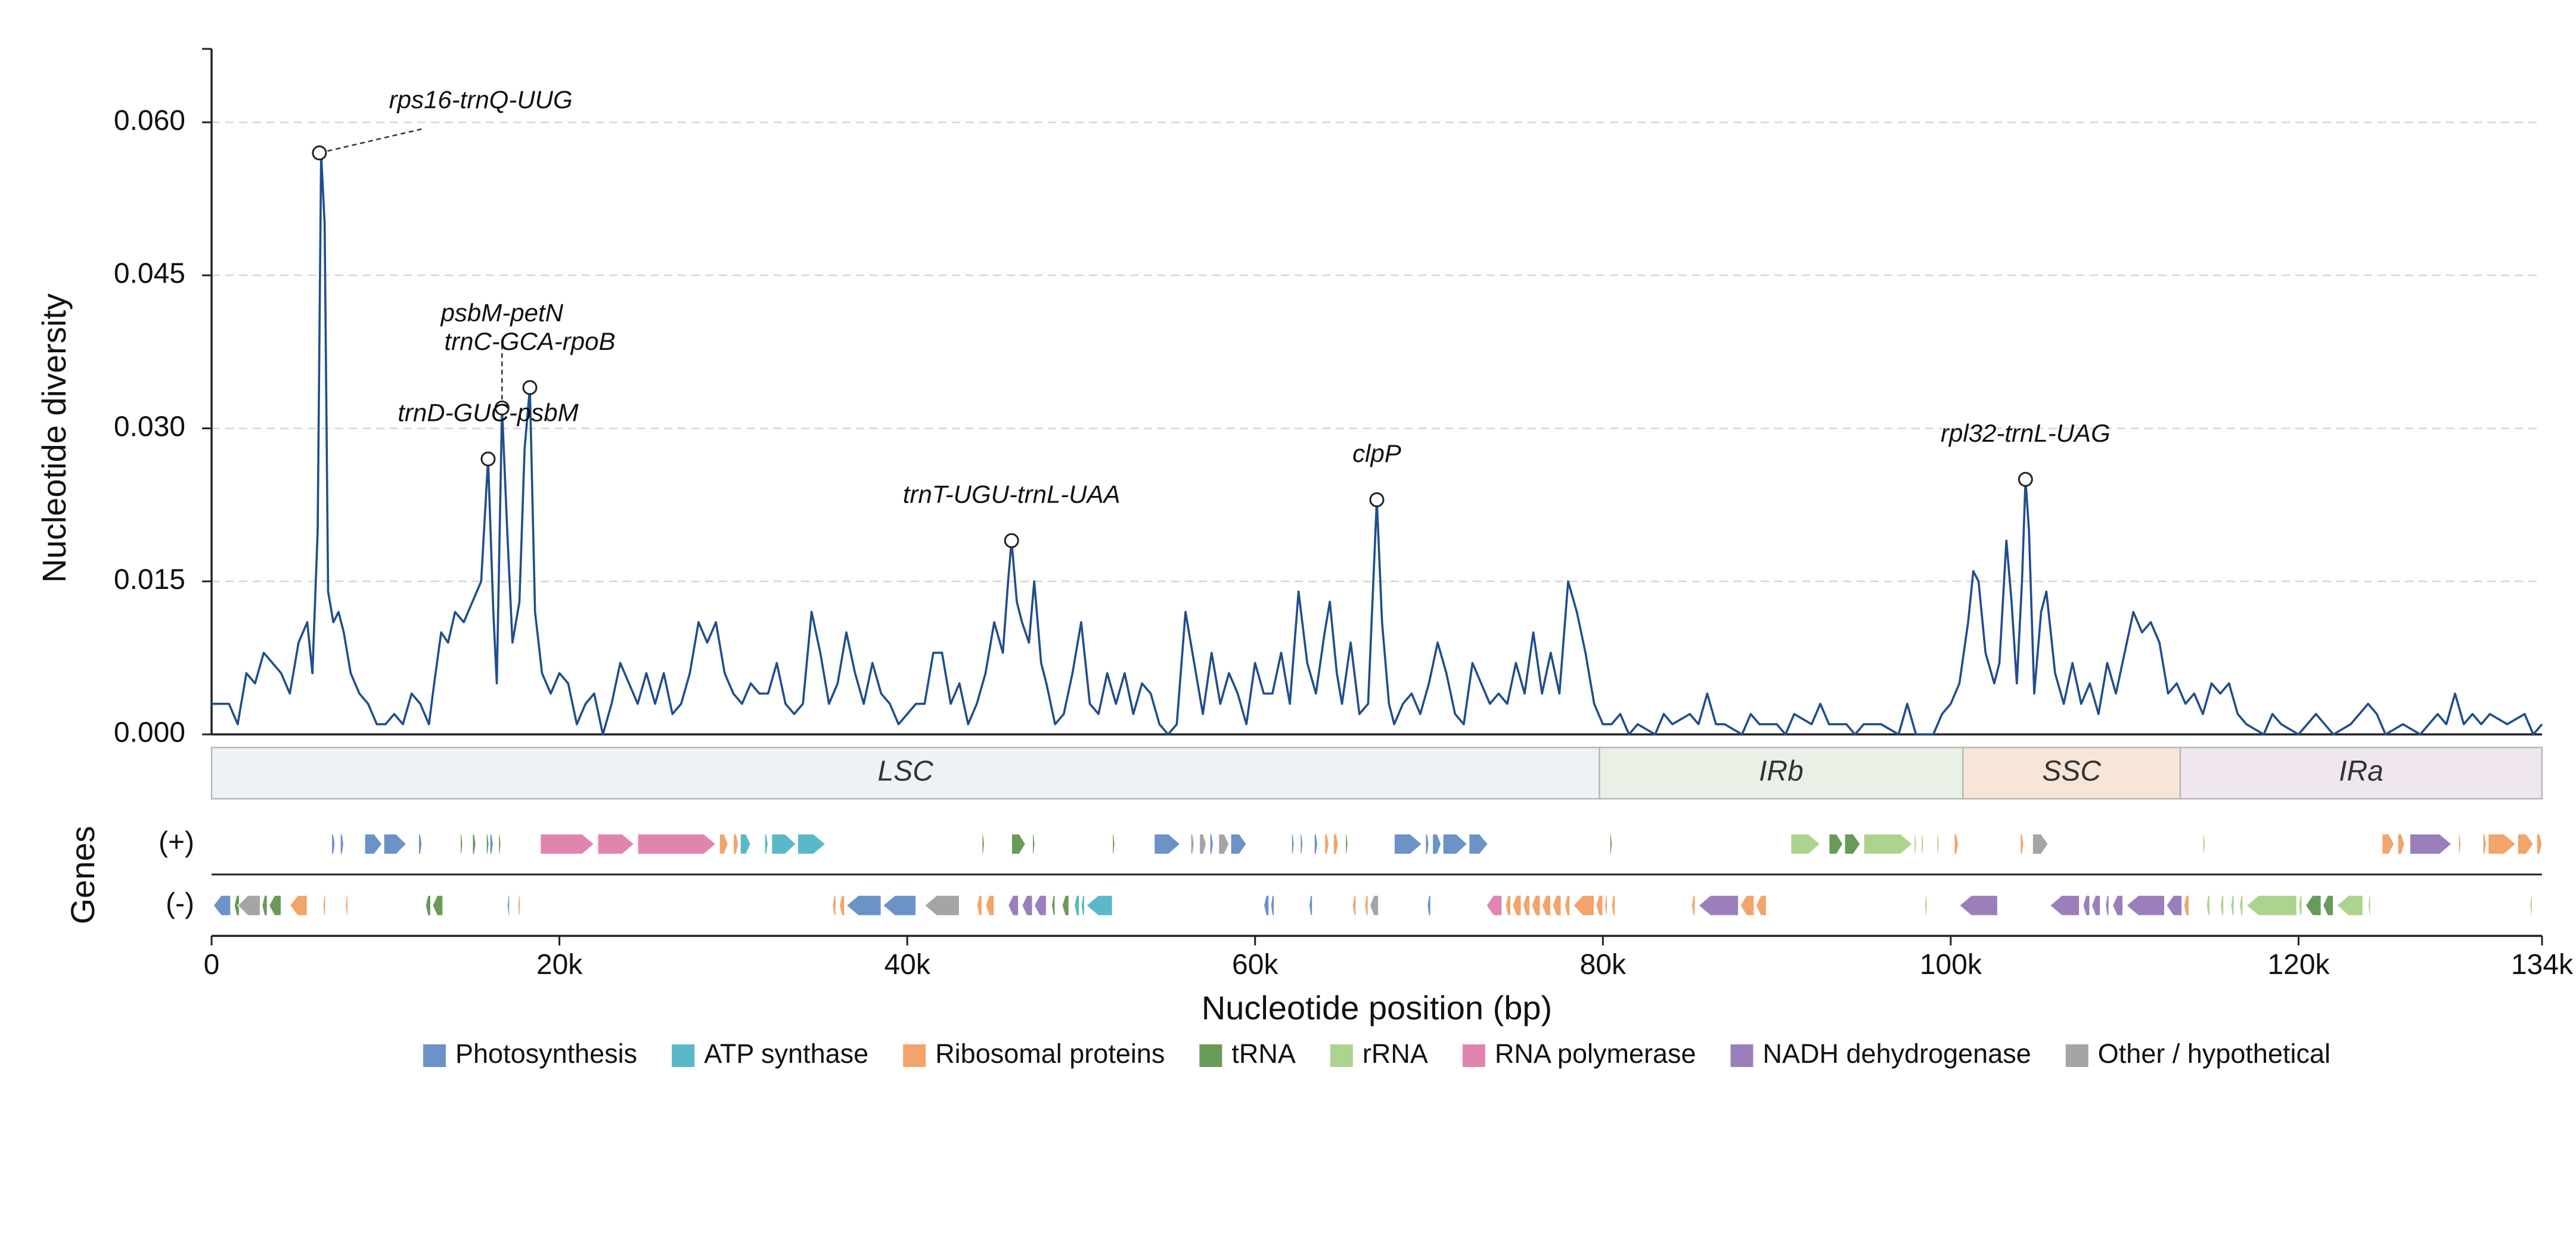 The width and height of the screenshot is (2576, 1253). I want to click on y-tick-label: 0.015, so click(149, 580).